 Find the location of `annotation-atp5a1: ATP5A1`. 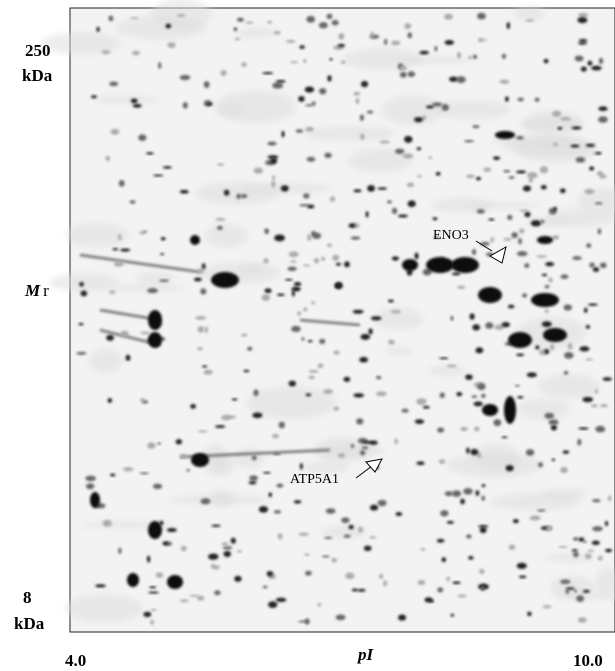

annotation-atp5a1: ATP5A1 is located at coordinates (314, 479).